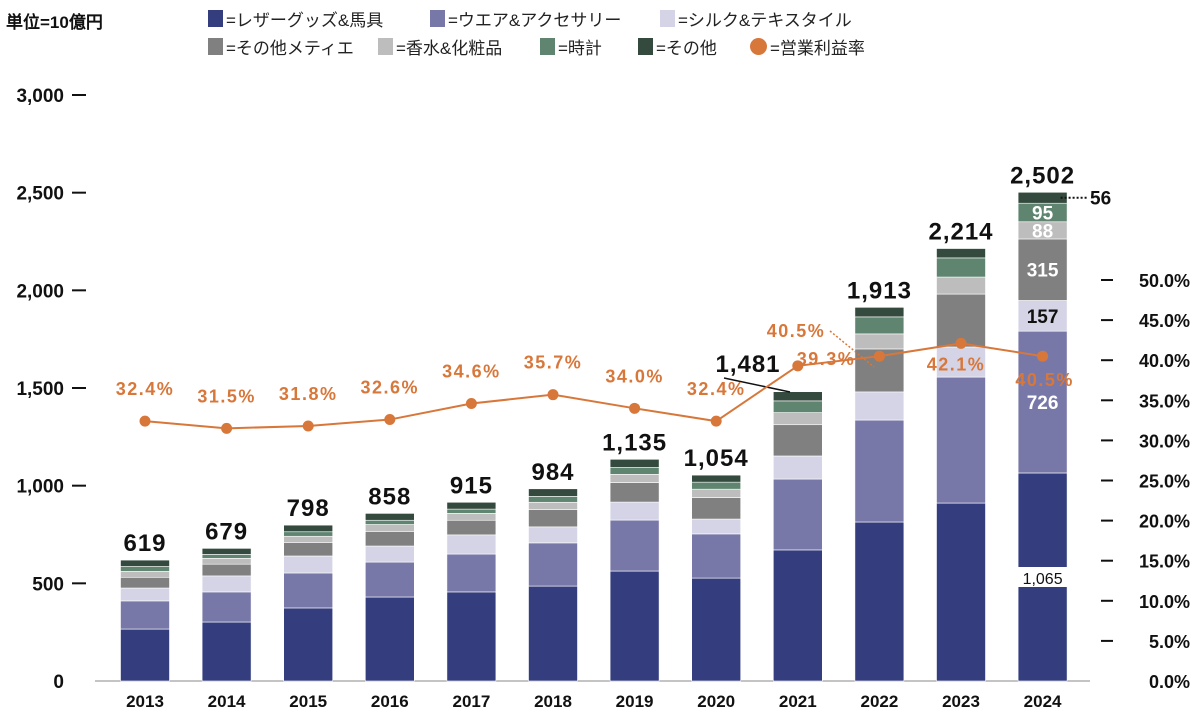  I want to click on y-right-tick-label: 10.0%, so click(1164, 602).